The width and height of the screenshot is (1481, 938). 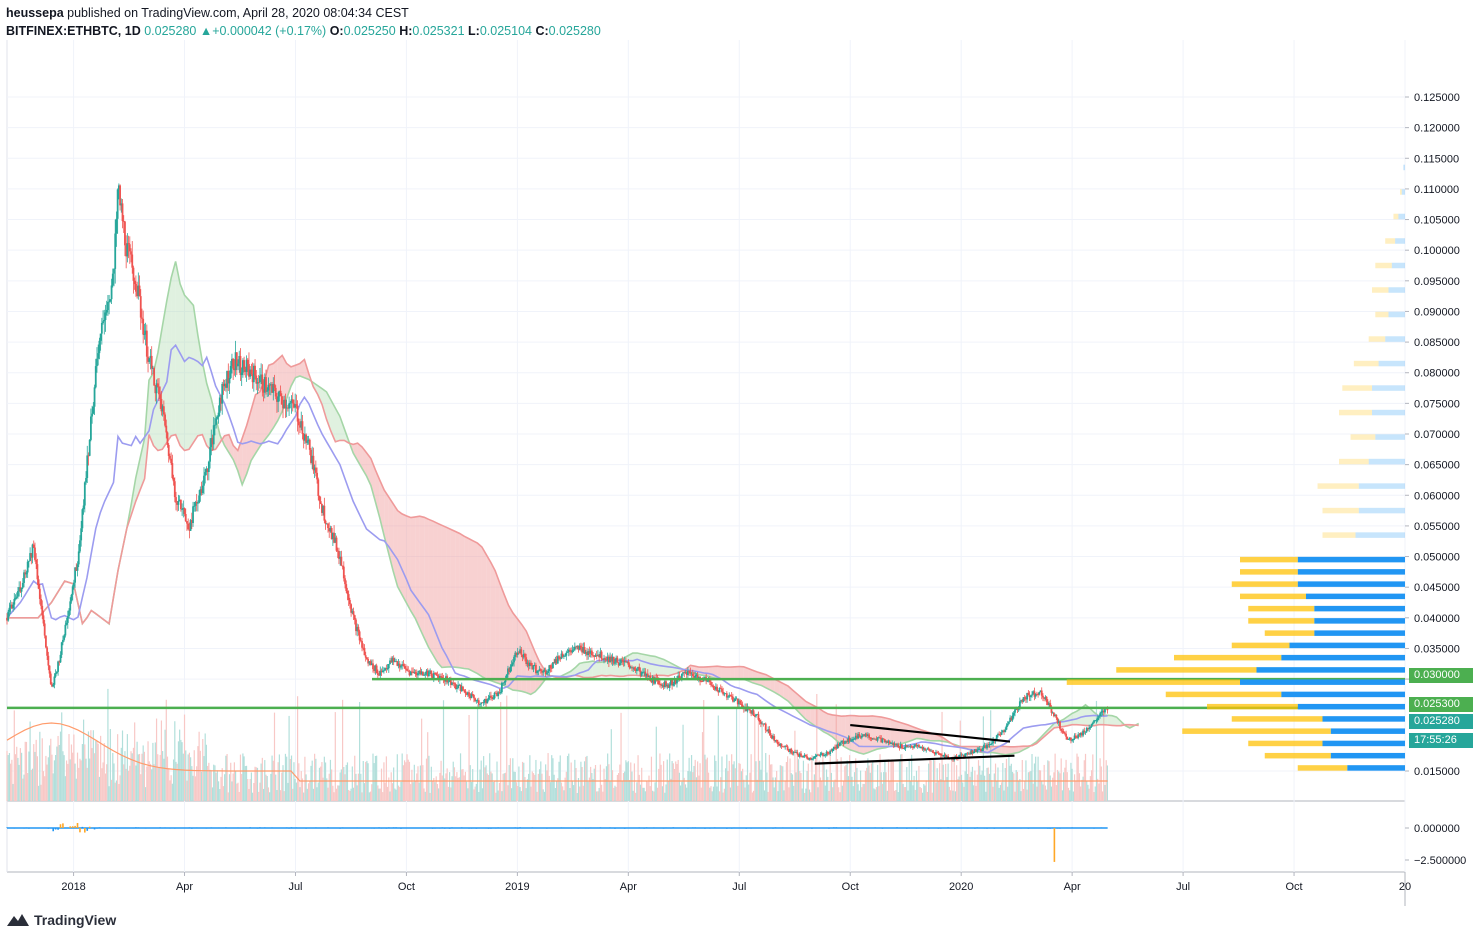 I want to click on price-label: 0.075000, so click(x=1437, y=404).